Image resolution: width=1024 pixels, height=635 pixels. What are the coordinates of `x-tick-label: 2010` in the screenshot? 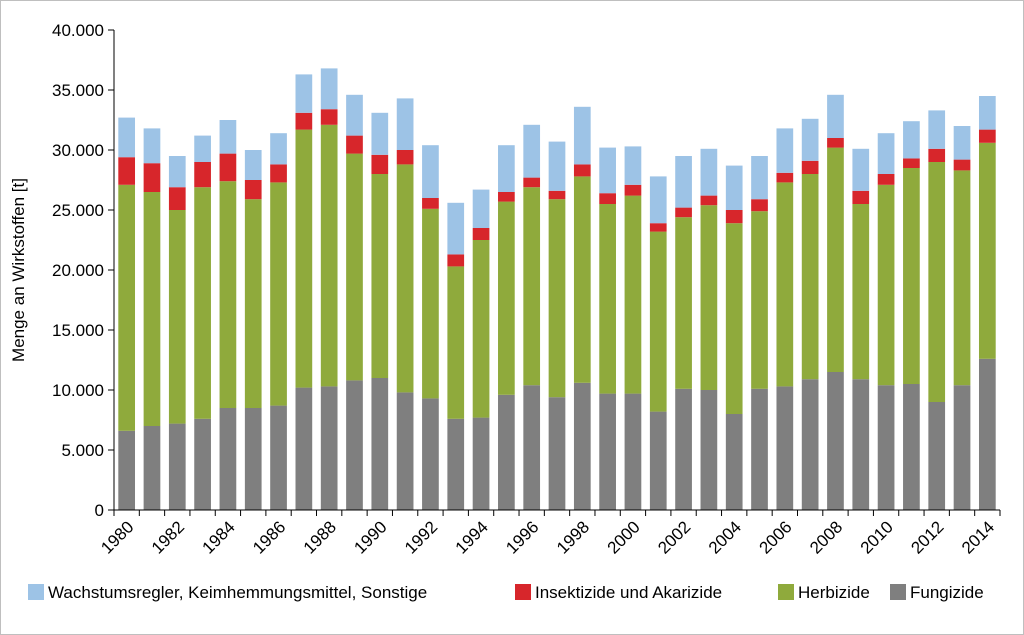 It's located at (877, 537).